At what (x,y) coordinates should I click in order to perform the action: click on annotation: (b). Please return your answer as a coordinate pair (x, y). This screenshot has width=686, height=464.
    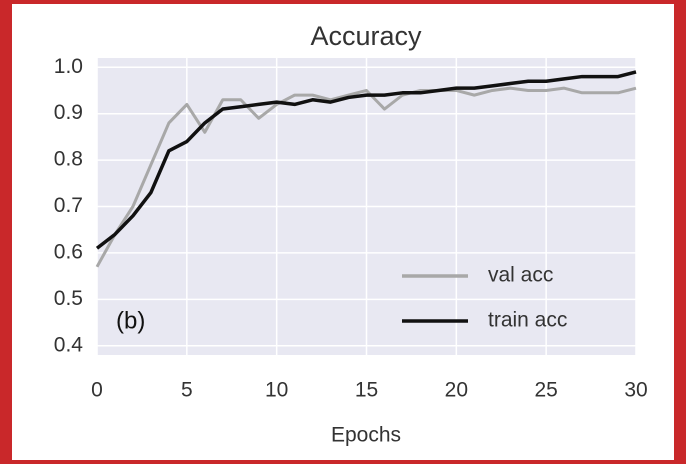
    Looking at the image, I should click on (130, 320).